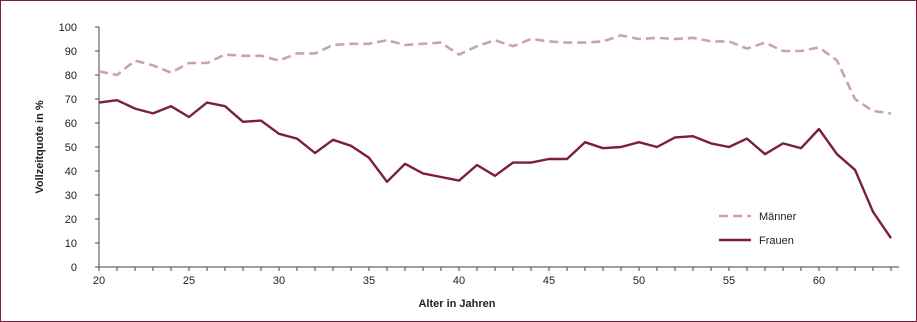 The width and height of the screenshot is (917, 322). What do you see at coordinates (549, 281) in the screenshot?
I see `x-tick-label: 45` at bounding box center [549, 281].